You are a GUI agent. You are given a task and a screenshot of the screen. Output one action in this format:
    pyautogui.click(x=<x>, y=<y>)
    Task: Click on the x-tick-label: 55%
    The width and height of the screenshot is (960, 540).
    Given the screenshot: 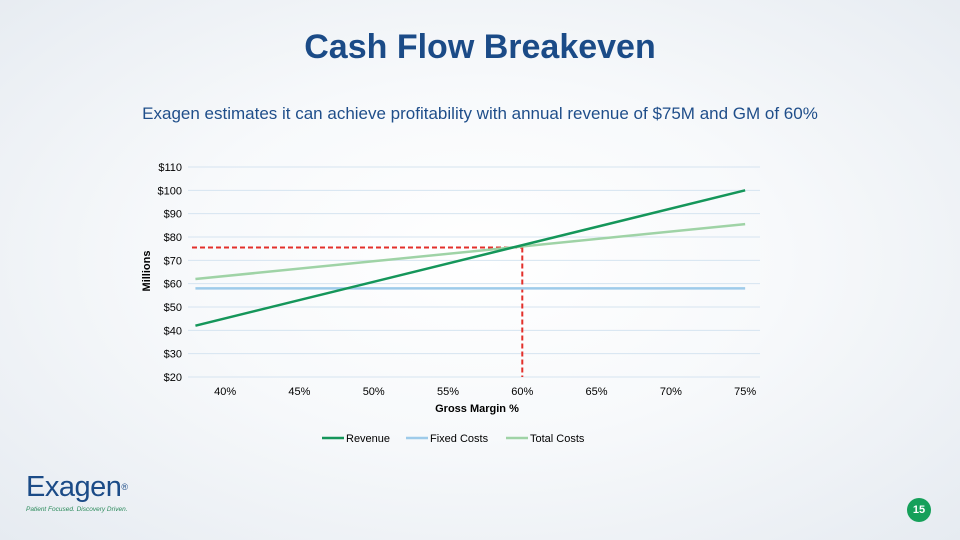 What is the action you would take?
    pyautogui.click(x=448, y=392)
    